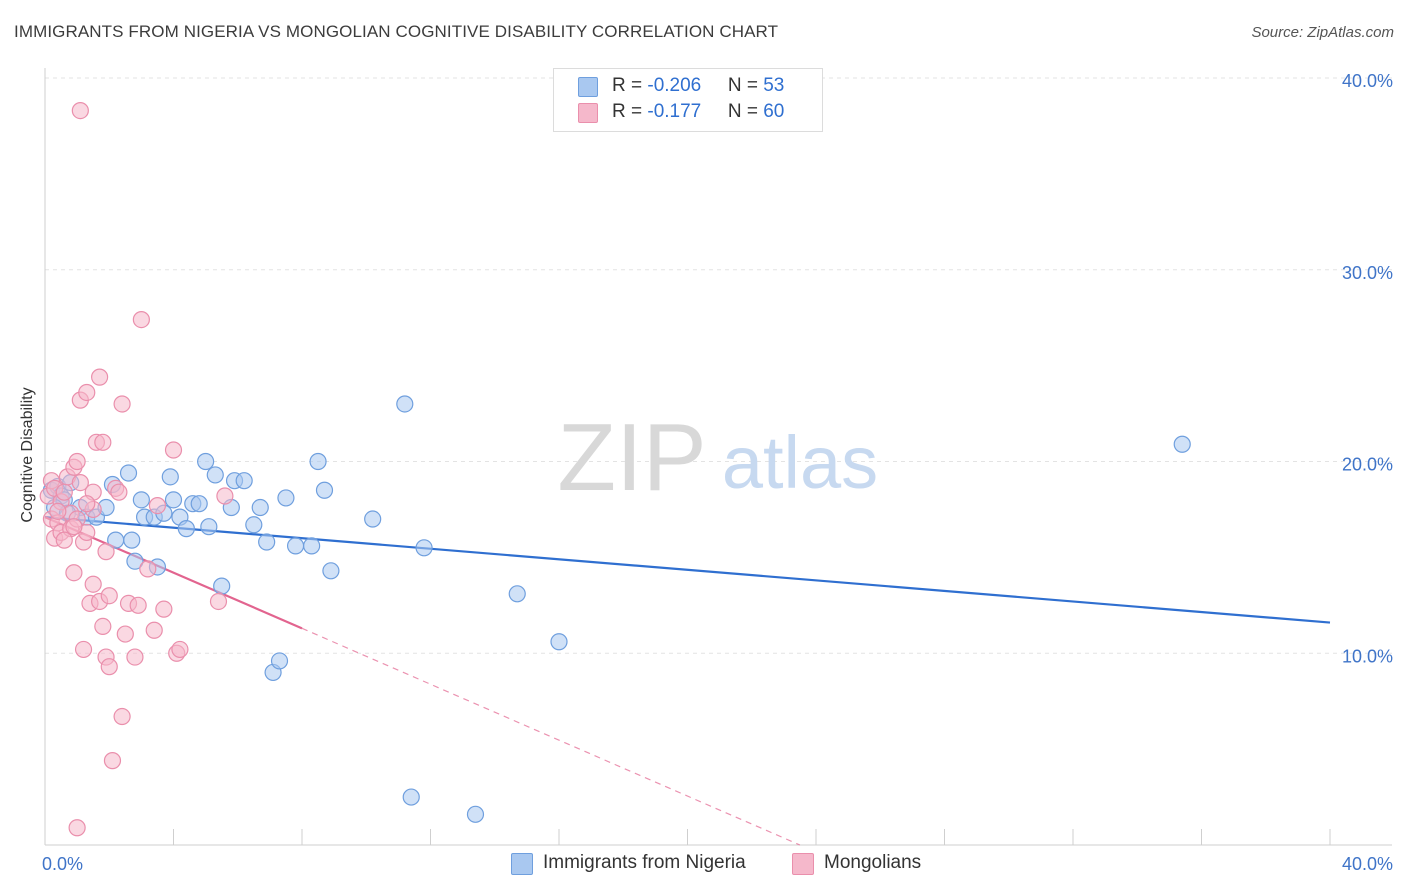 The height and width of the screenshot is (892, 1406). I want to click on legend-n-value: 60, so click(774, 111).